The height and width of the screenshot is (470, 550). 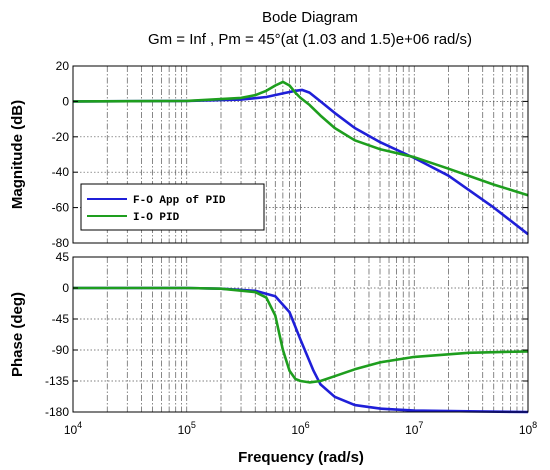 What do you see at coordinates (57, 412) in the screenshot?
I see `y-tick-label: -180` at bounding box center [57, 412].